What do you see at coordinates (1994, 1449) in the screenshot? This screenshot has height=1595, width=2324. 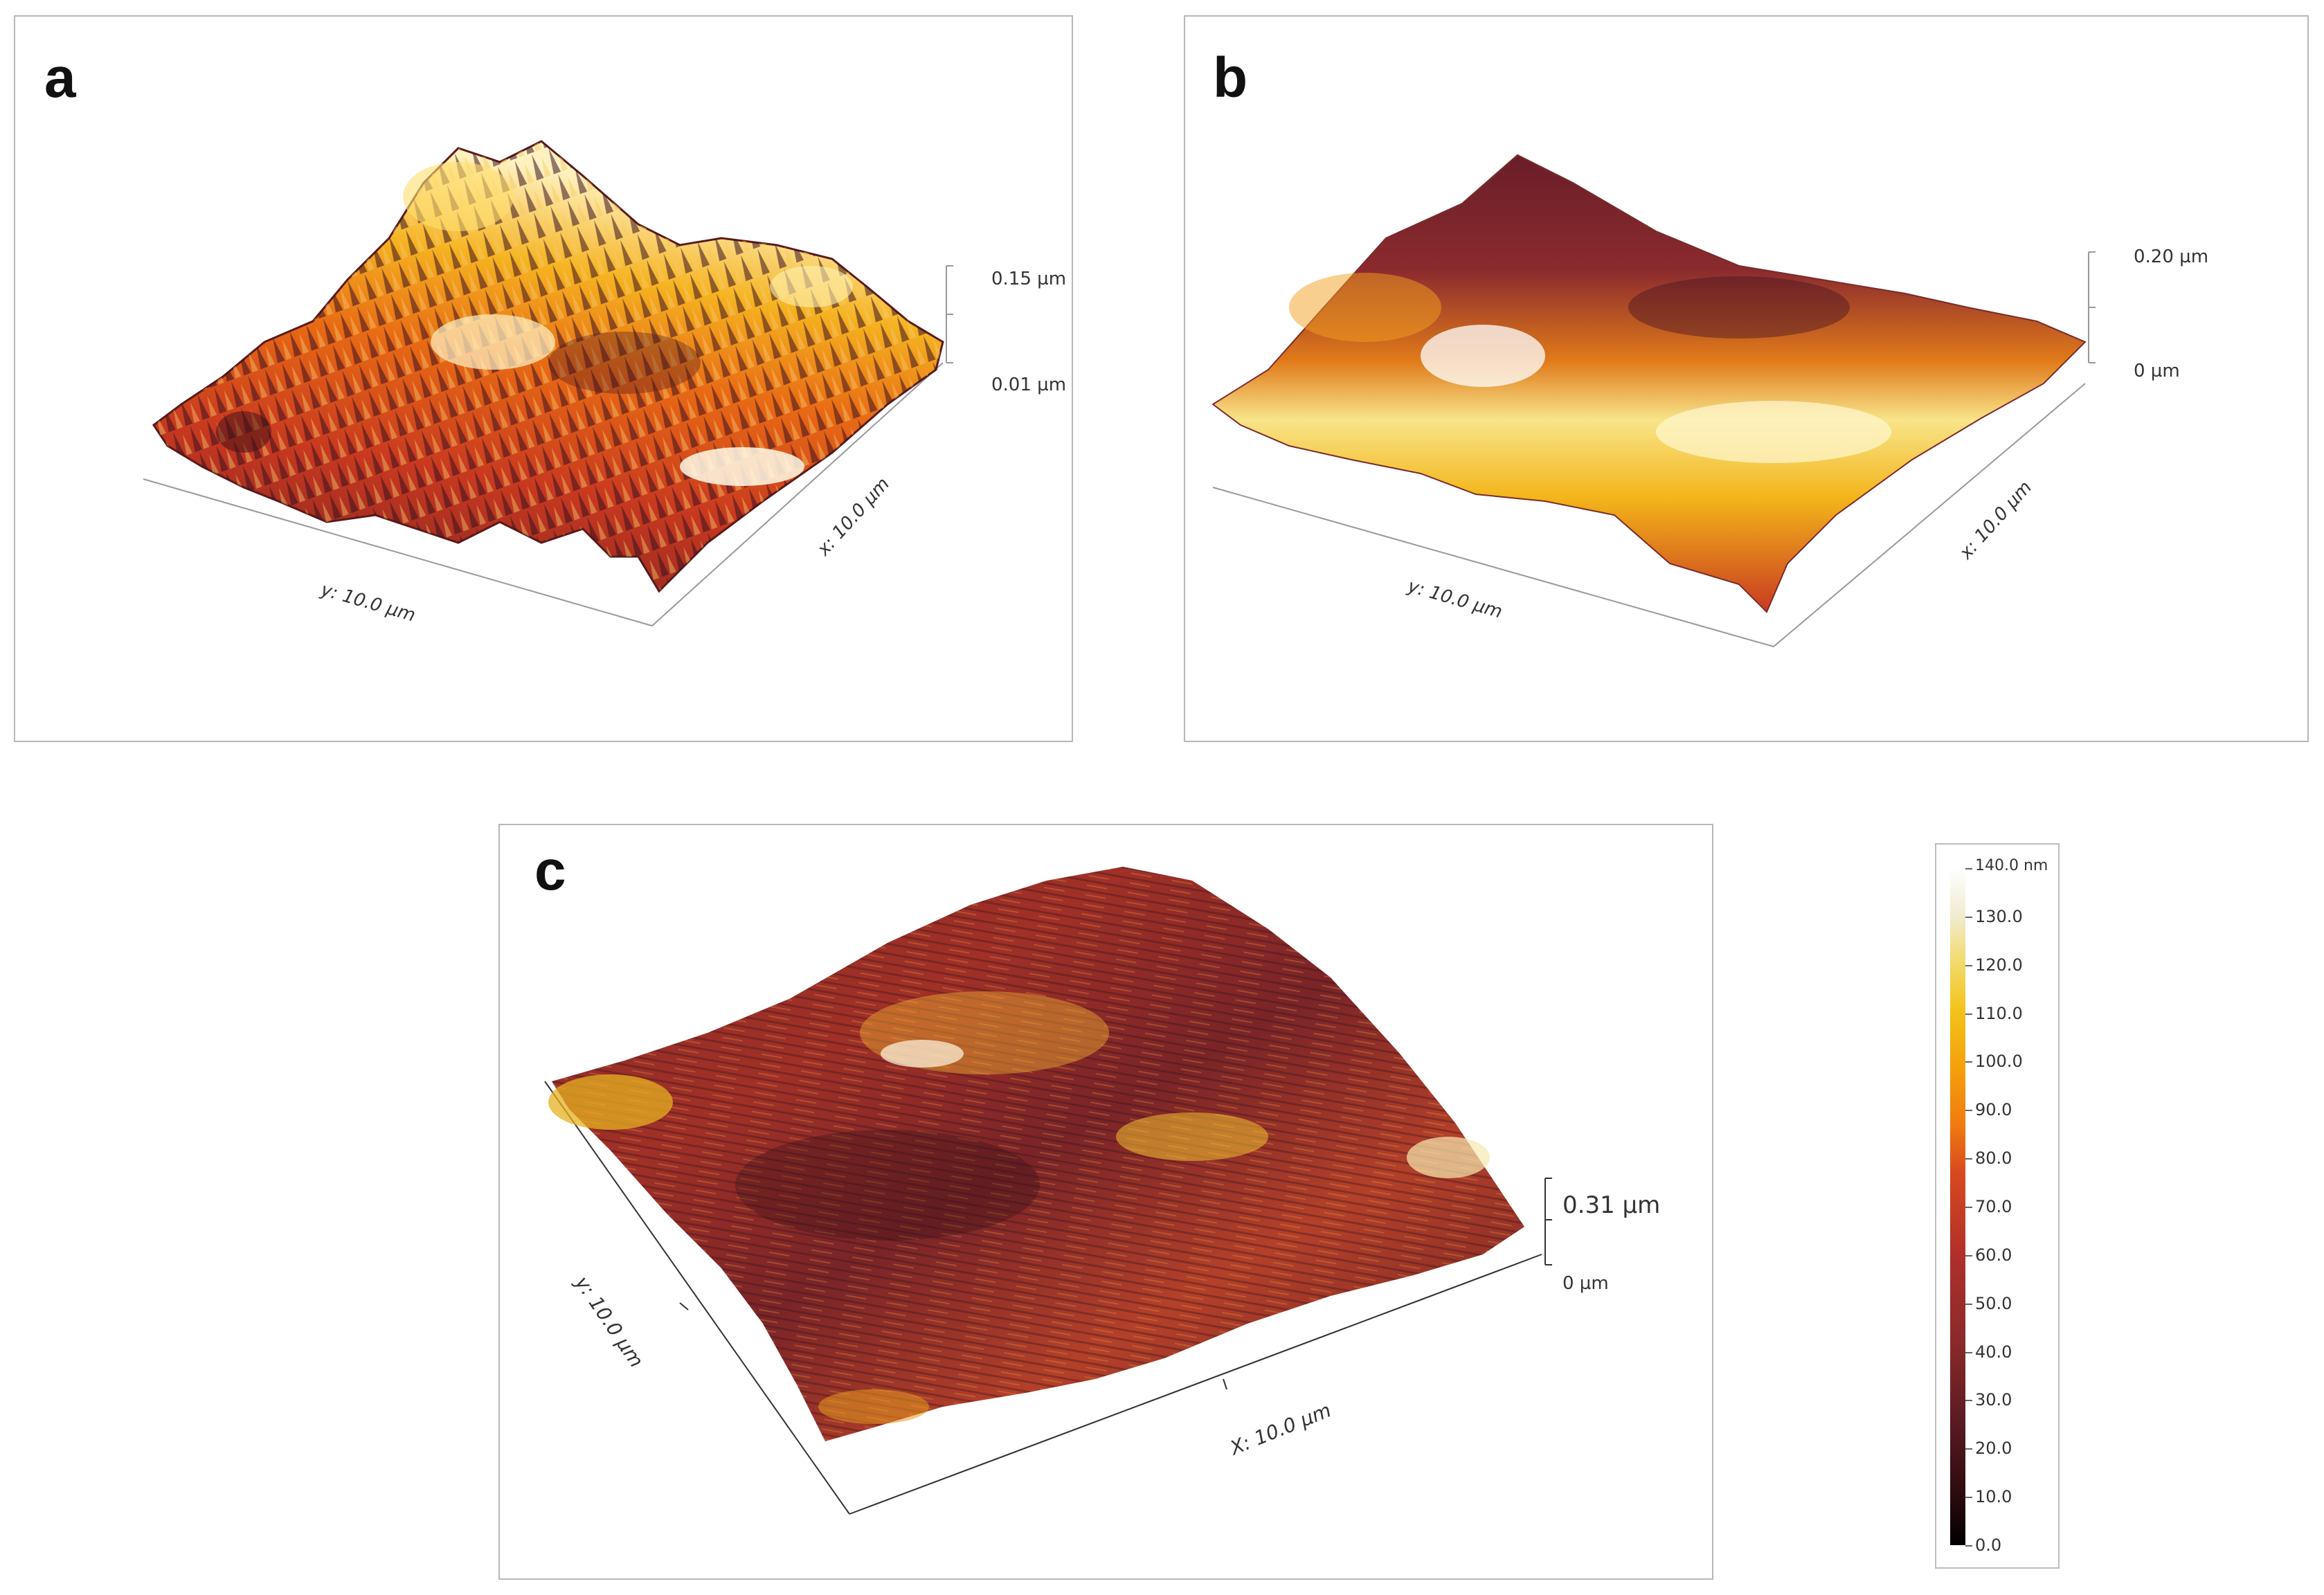 I see `colorbar-tick-label: 20.0` at bounding box center [1994, 1449].